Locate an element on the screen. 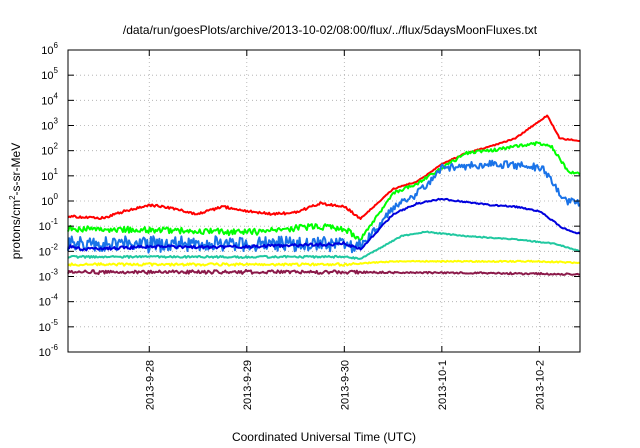 Image resolution: width=640 pixels, height=448 pixels. y-tick-label: 10⁵ is located at coordinates (49, 74).